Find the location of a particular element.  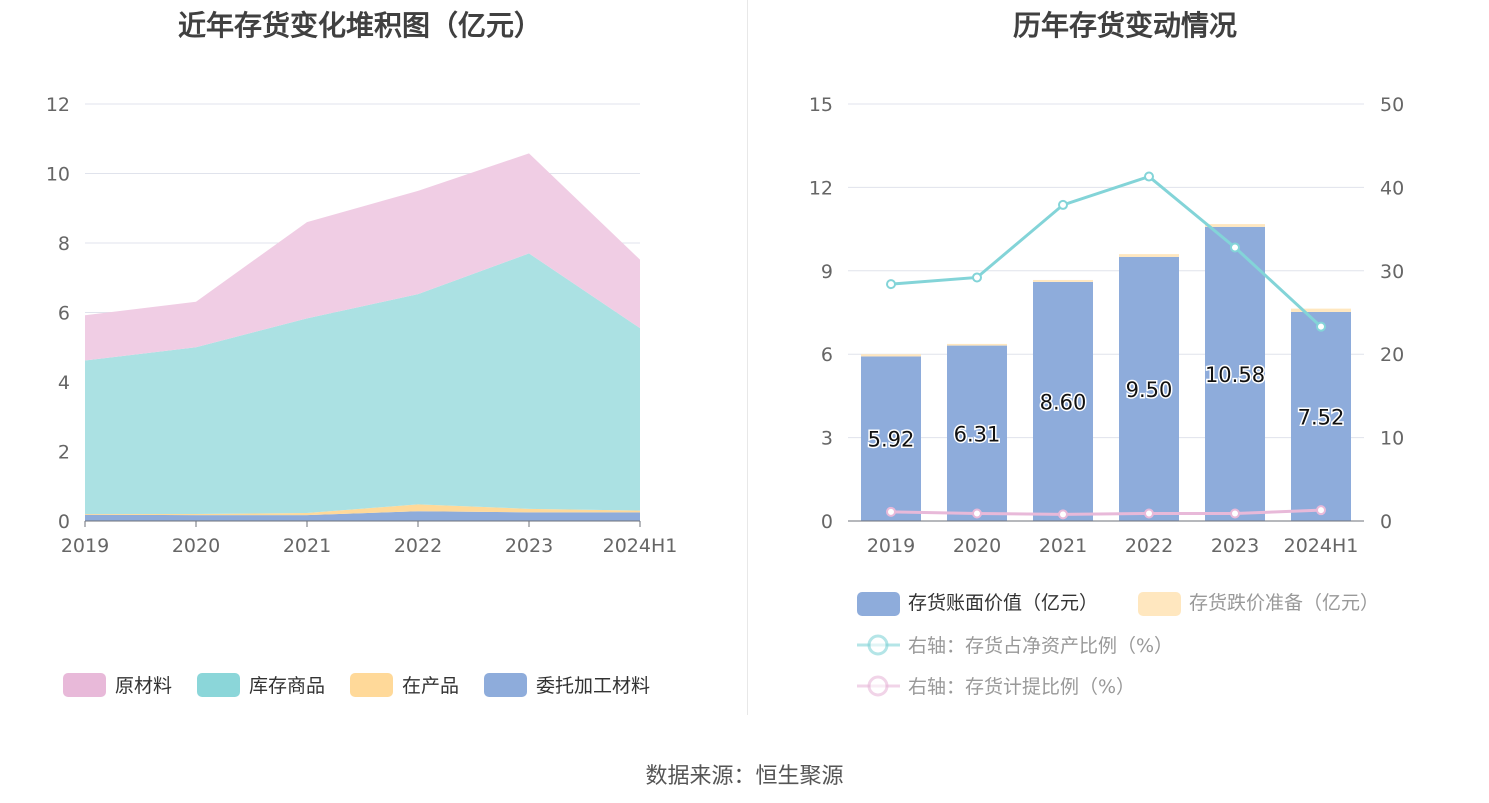

y2-tick-label: 10 is located at coordinates (1392, 439).